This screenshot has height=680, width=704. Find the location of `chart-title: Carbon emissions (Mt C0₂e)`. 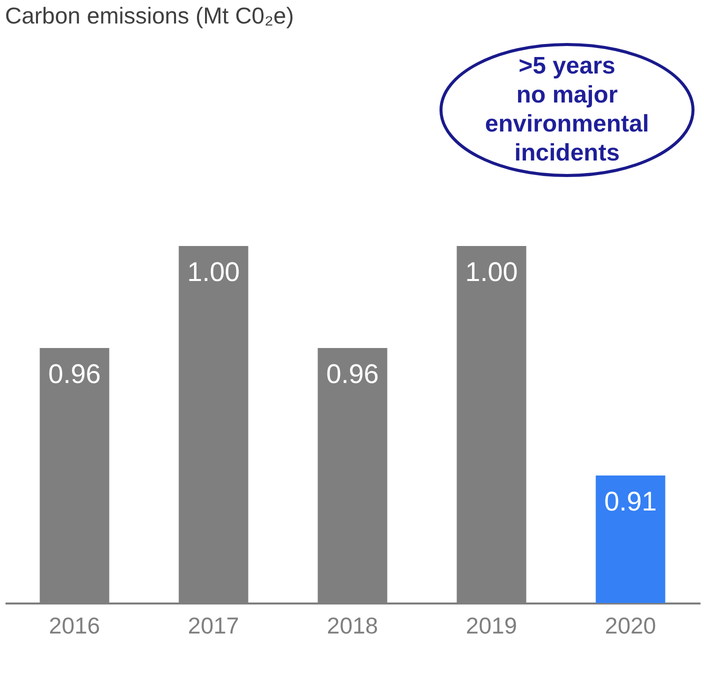

chart-title: Carbon emissions (Mt C0₂e) is located at coordinates (149, 15).